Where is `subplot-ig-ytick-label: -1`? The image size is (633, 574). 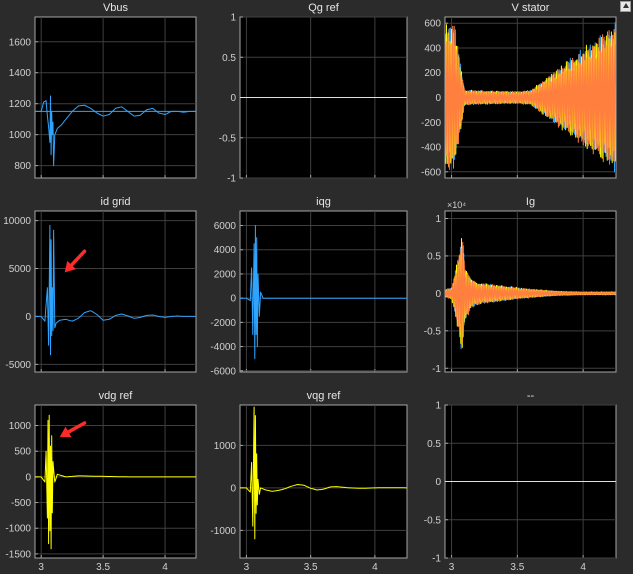 subplot-ig-ytick-label: -1 is located at coordinates (436, 369).